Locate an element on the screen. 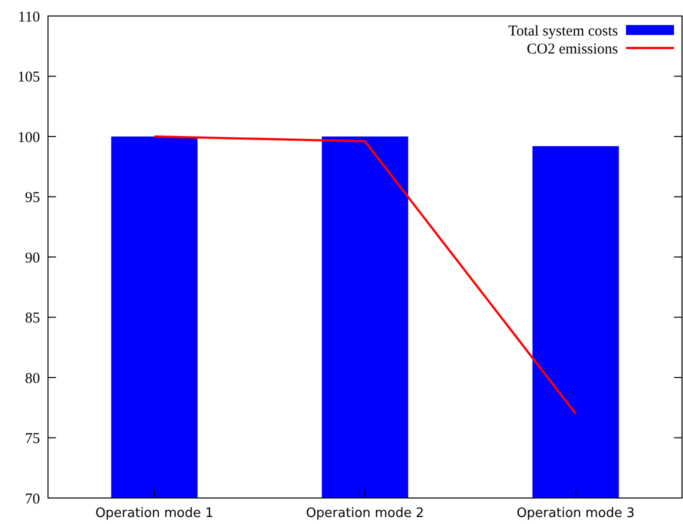 The image size is (683, 524). x-tick-label: Operation mode 1 is located at coordinates (154, 513).